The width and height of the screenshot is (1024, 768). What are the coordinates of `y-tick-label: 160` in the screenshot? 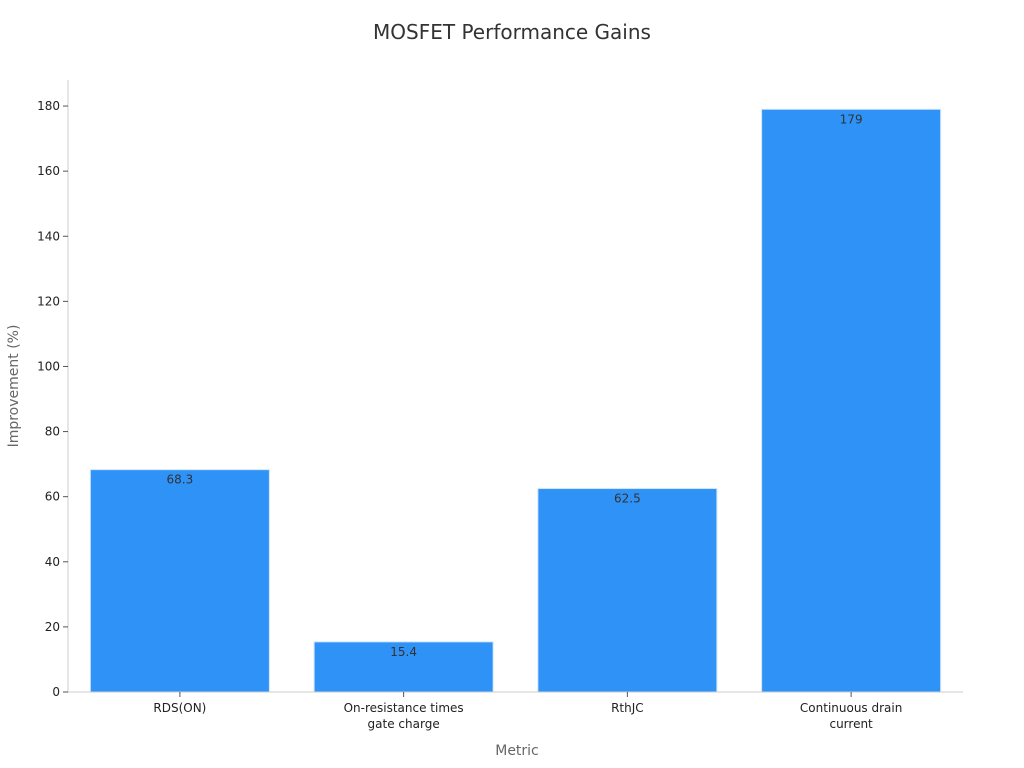 It's located at (48, 171).